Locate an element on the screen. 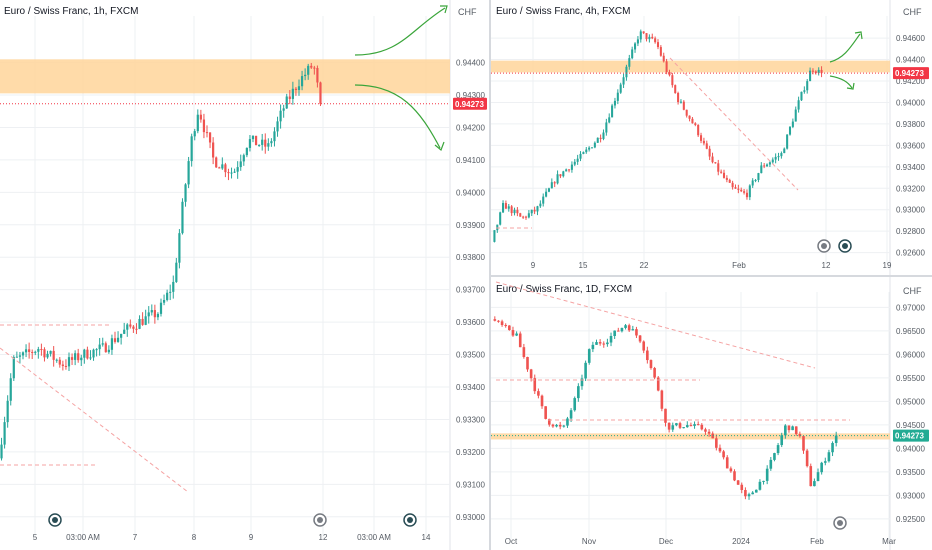 The image size is (932, 550). x-tick-label-h4: 15 is located at coordinates (583, 265).